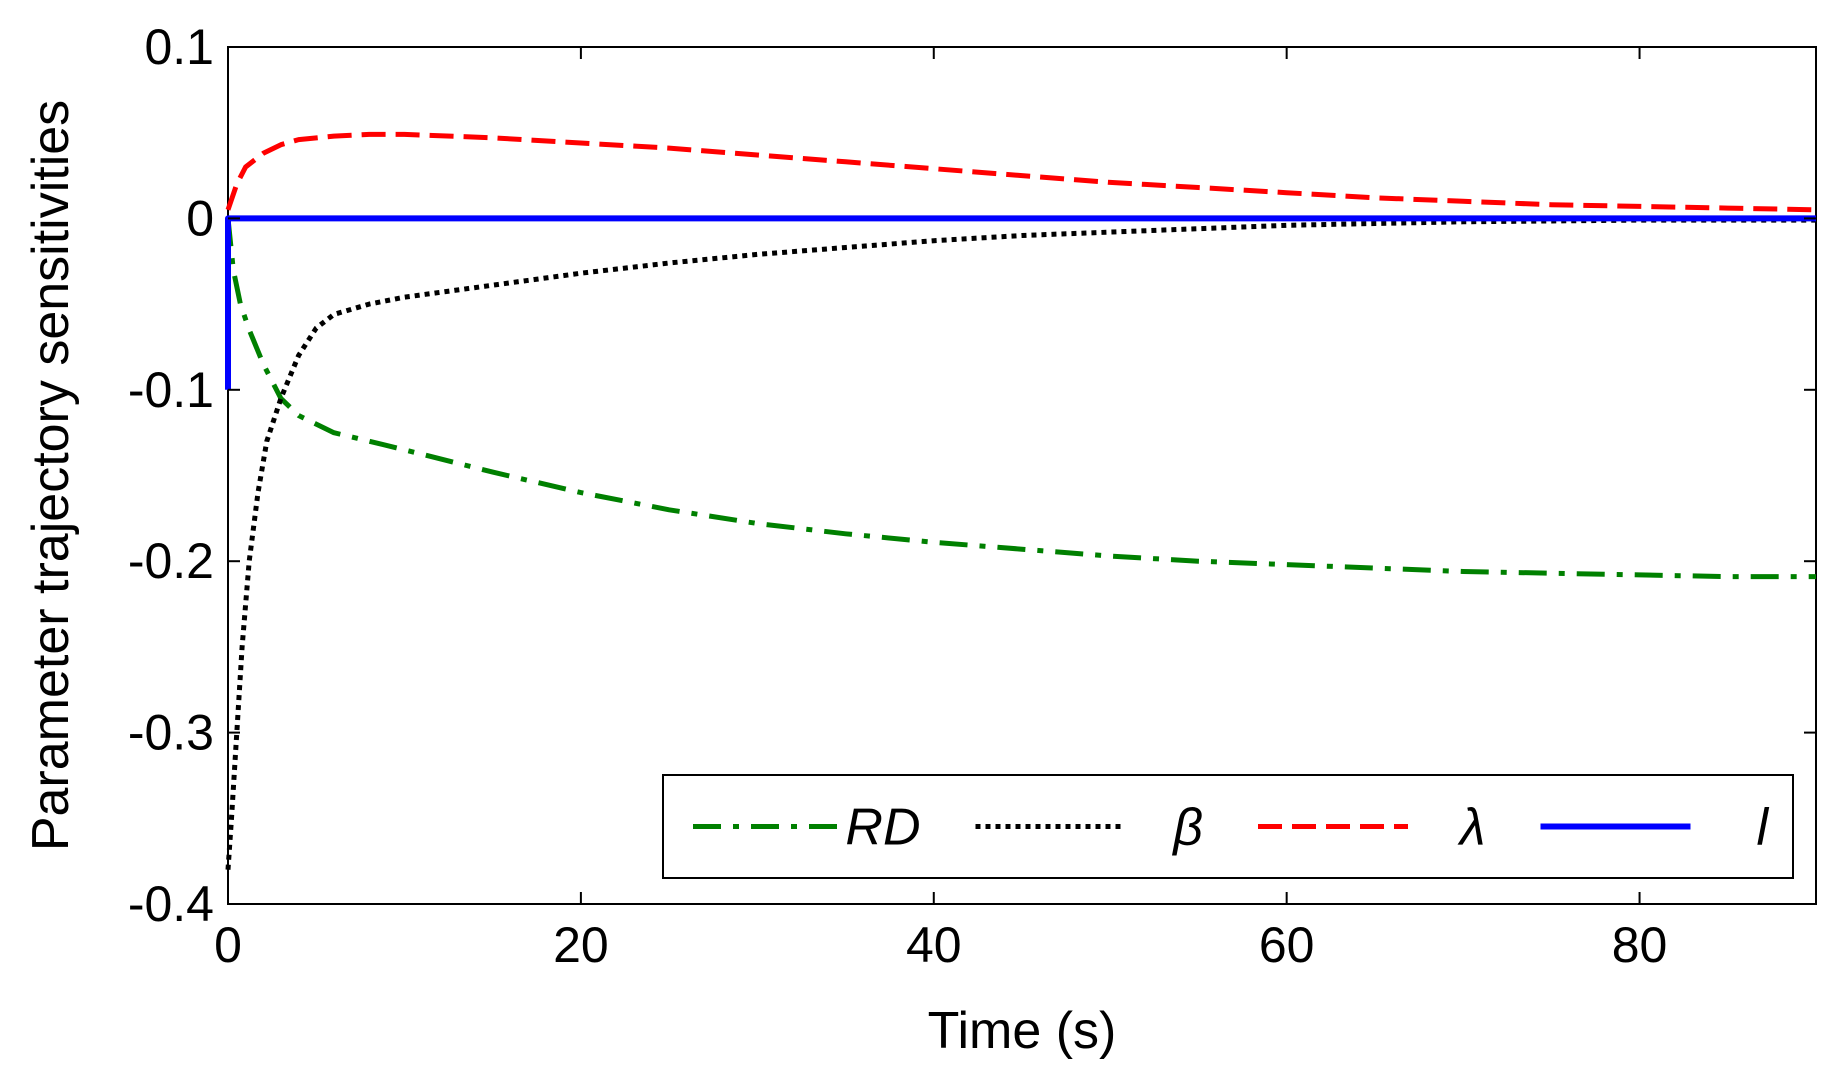 The width and height of the screenshot is (1836, 1072). I want to click on legend-label-2: λ, so click(1471, 828).